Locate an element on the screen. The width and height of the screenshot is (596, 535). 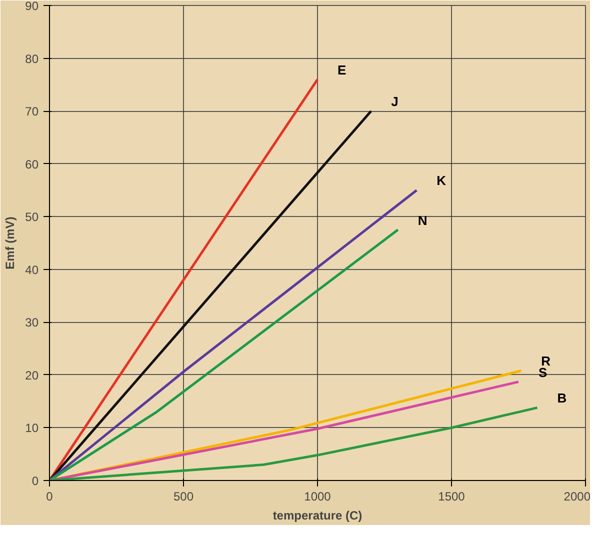
y-tick-label: 40 is located at coordinates (32, 269).